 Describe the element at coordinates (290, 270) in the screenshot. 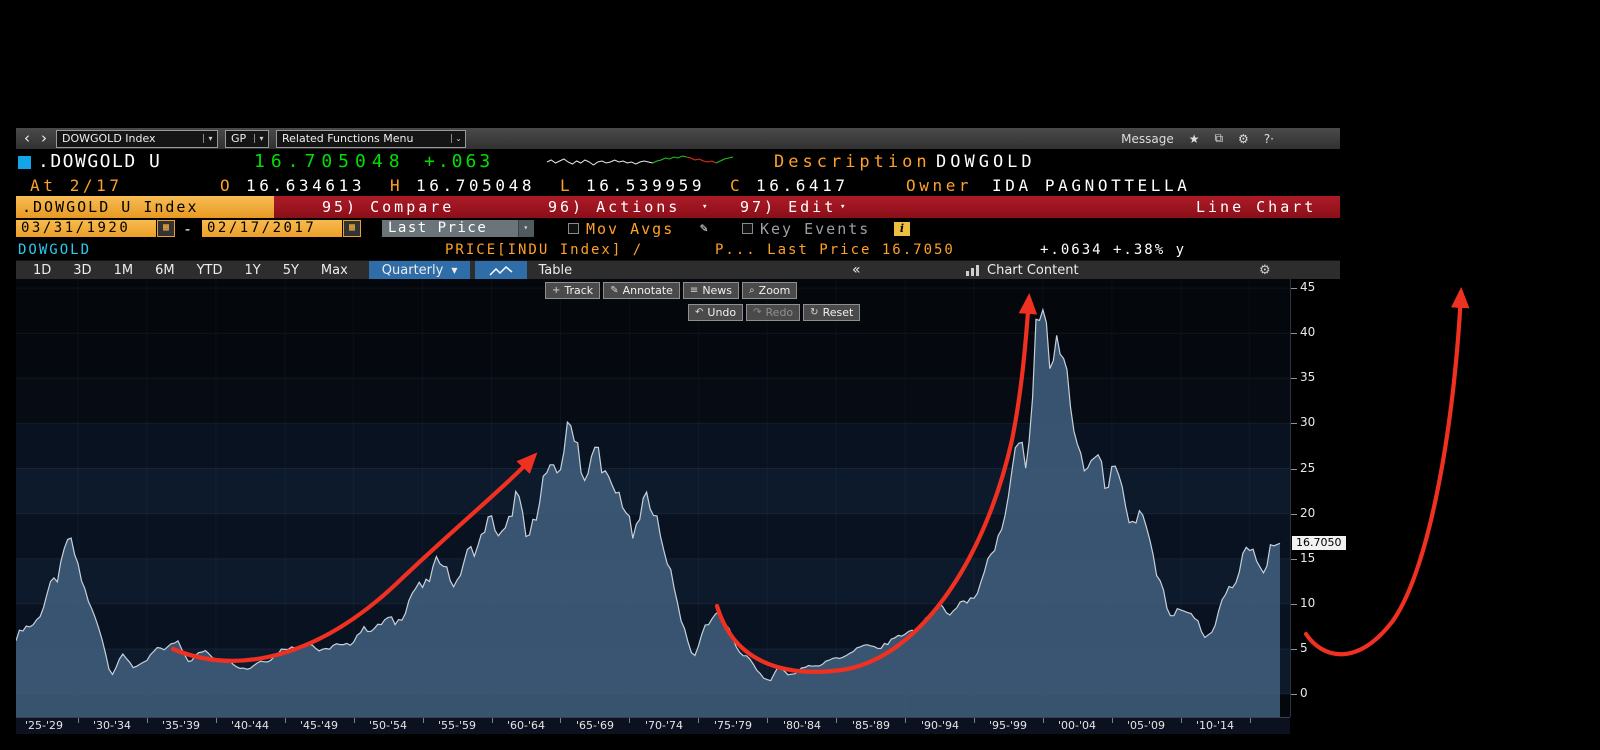

I see `tab-5y: 5Y` at that location.